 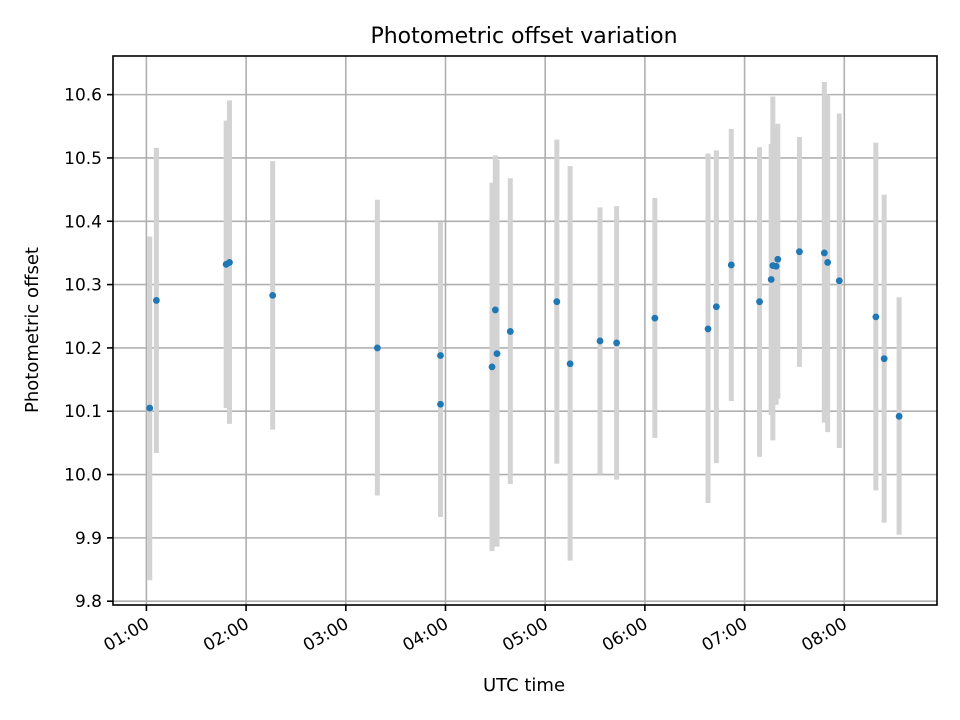 What do you see at coordinates (83, 476) in the screenshot?
I see `y-tick-label: 10.0` at bounding box center [83, 476].